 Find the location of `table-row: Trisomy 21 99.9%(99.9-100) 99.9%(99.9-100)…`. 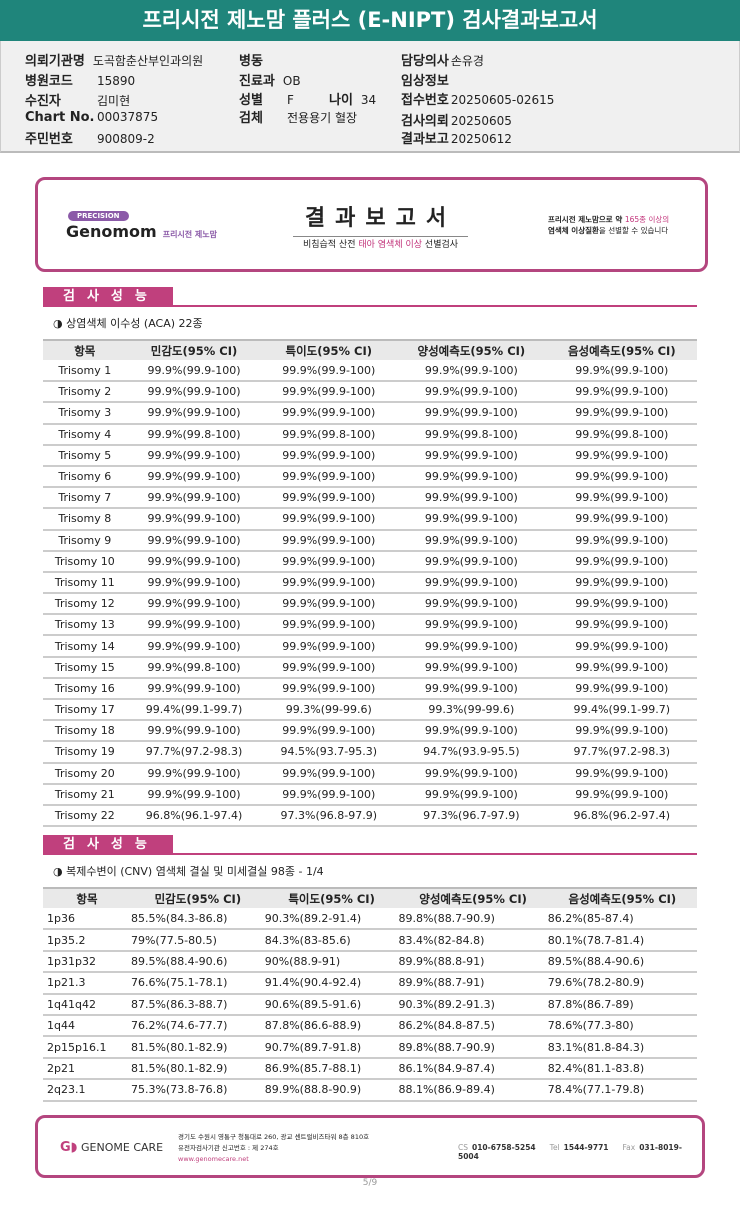

table-row: Trisomy 21 99.9%(99.9-100) 99.9%(99.9-100)… is located at coordinates (370, 794).